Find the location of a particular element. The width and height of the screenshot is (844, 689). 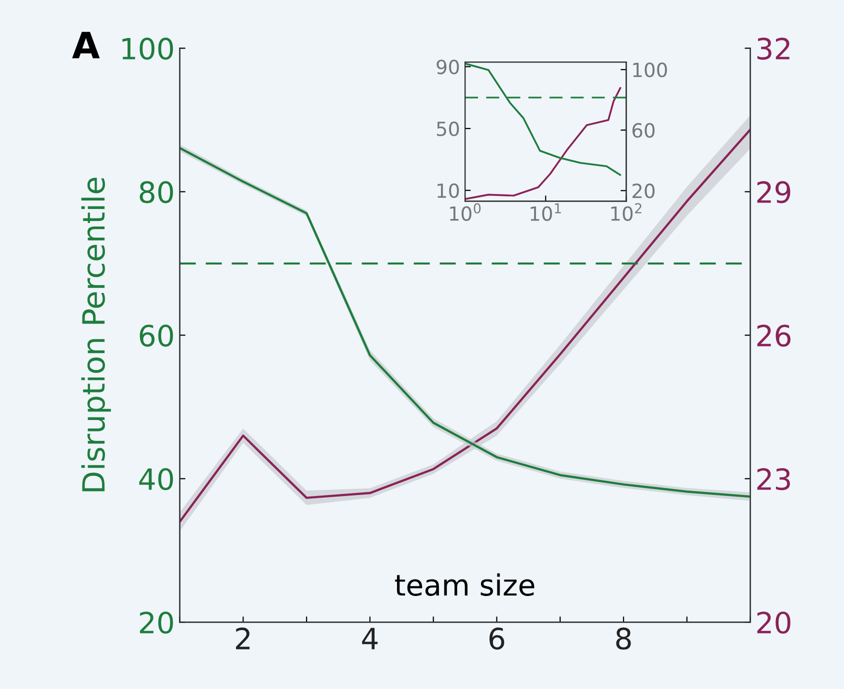

y2-tick-label: 100 is located at coordinates (650, 70).